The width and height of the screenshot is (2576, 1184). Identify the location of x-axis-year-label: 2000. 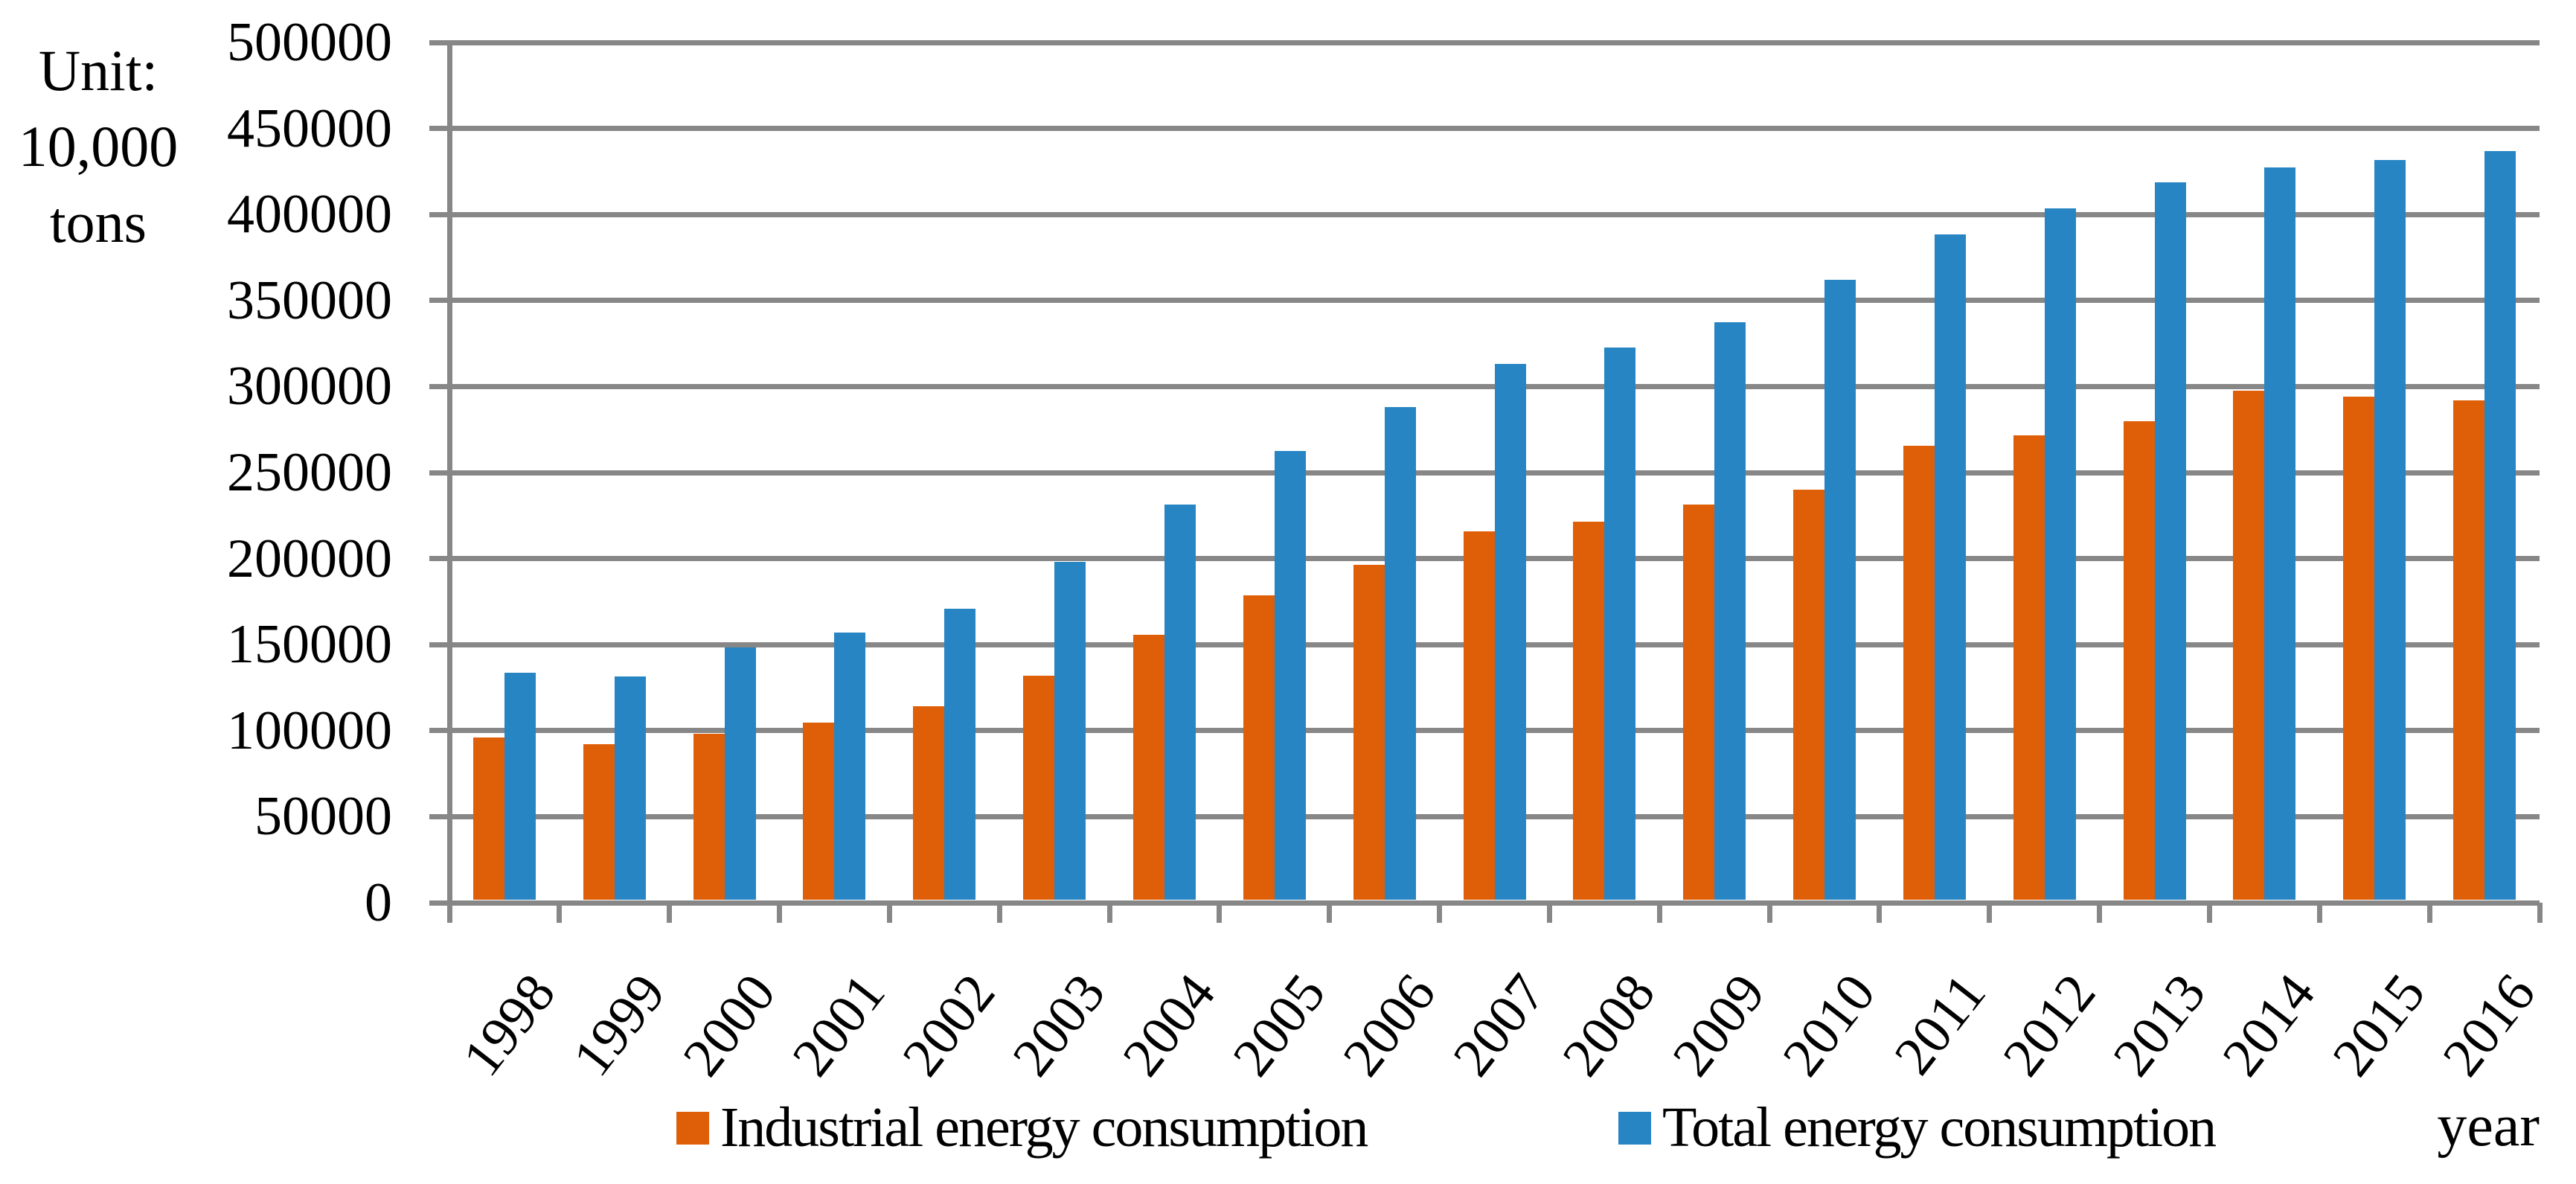
(729, 1025).